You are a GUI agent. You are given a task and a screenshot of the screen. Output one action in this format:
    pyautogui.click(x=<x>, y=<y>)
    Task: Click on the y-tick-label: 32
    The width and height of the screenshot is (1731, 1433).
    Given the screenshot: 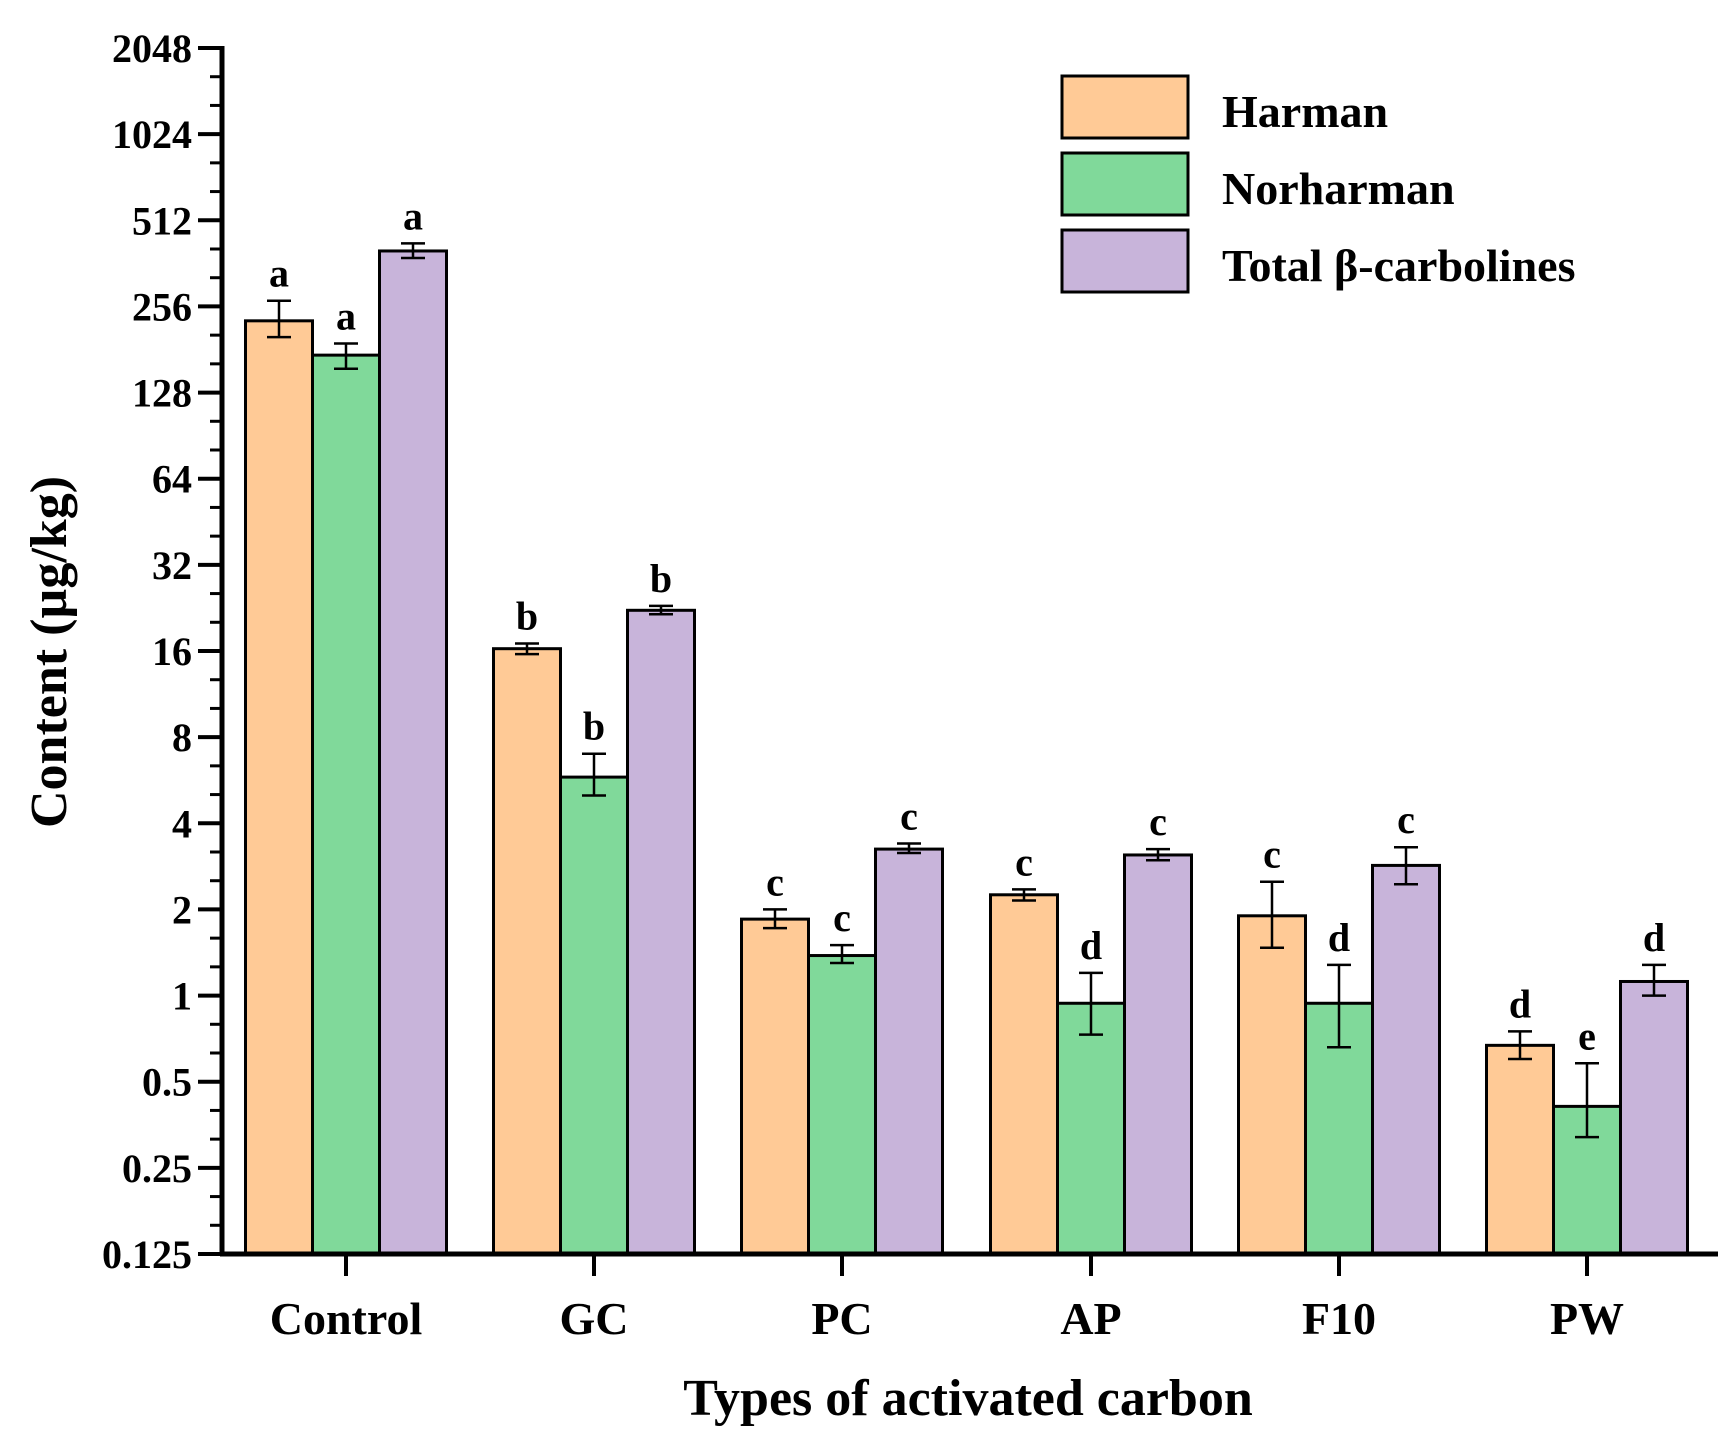 What is the action you would take?
    pyautogui.click(x=172, y=565)
    